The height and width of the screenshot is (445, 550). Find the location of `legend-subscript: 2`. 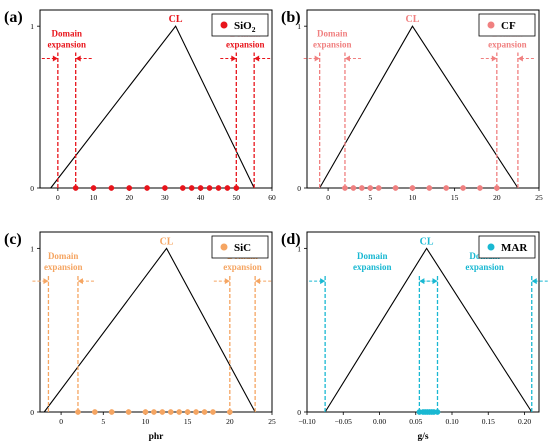

legend-subscript: 2 is located at coordinates (254, 29).